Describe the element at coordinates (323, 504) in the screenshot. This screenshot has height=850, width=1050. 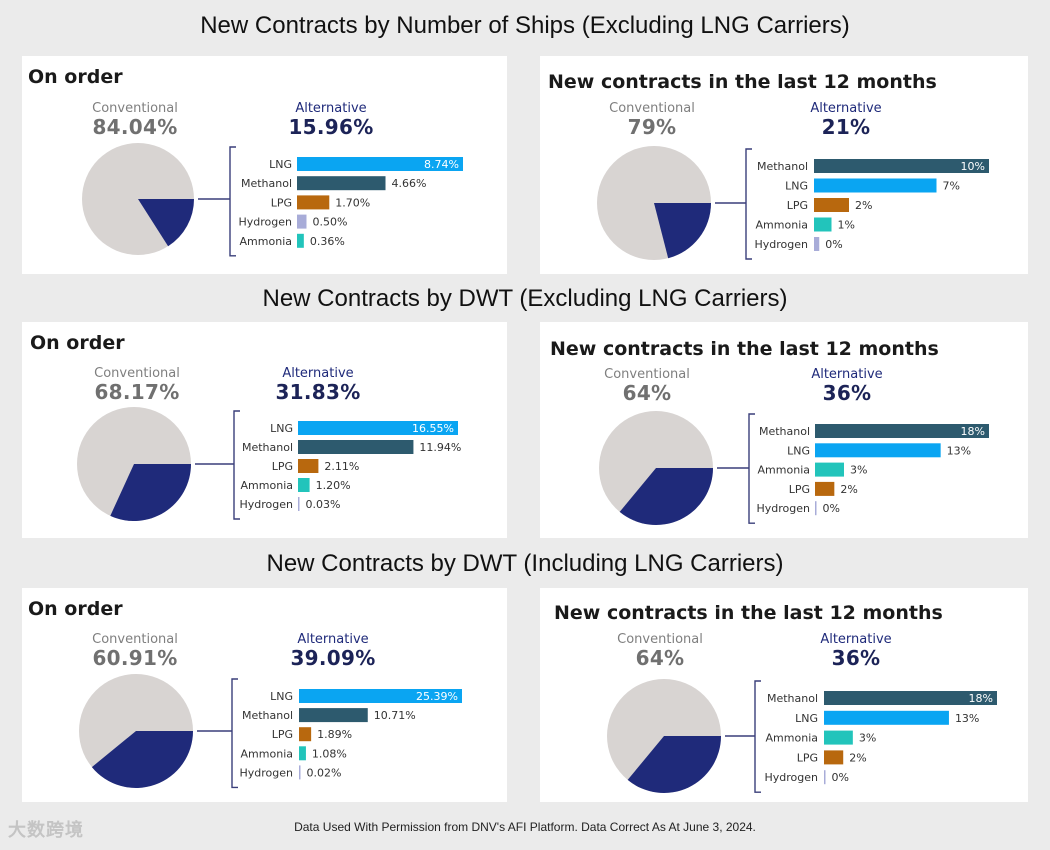
I see `bar-value-label: 0.03%` at that location.